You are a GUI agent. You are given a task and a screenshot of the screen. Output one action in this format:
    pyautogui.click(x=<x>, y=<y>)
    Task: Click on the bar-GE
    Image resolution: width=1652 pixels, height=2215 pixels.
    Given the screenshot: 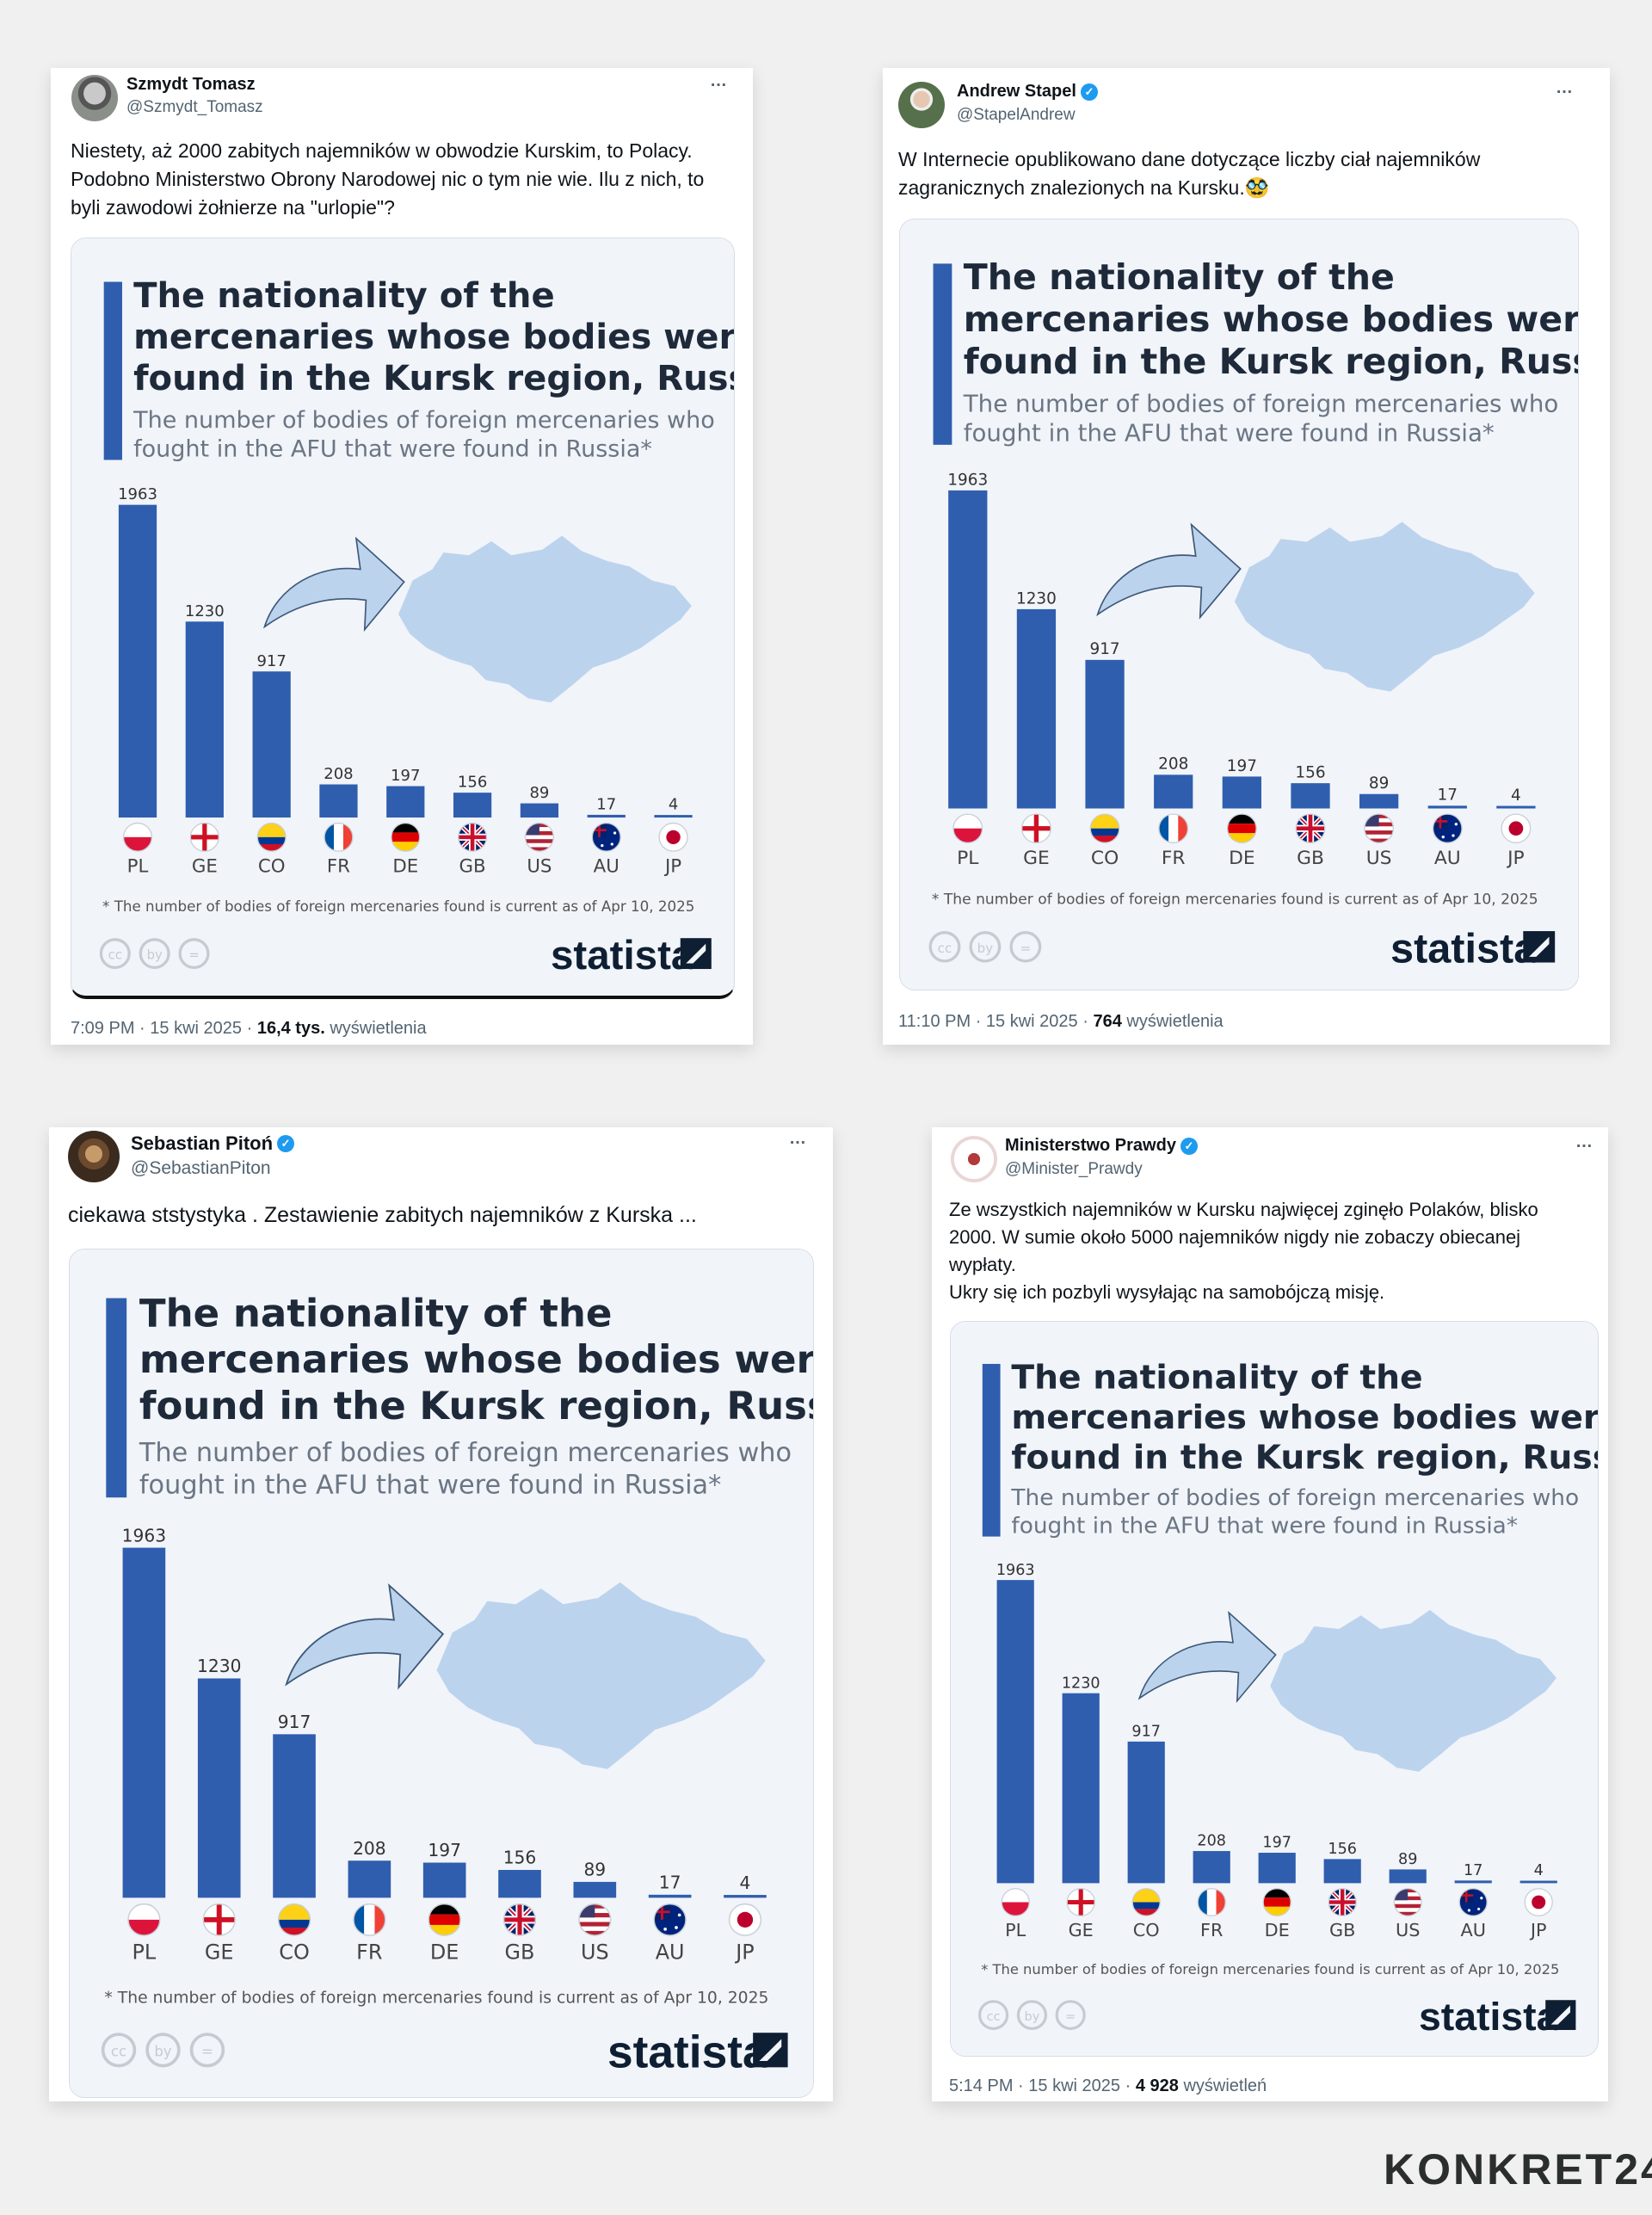 What is the action you would take?
    pyautogui.click(x=204, y=719)
    